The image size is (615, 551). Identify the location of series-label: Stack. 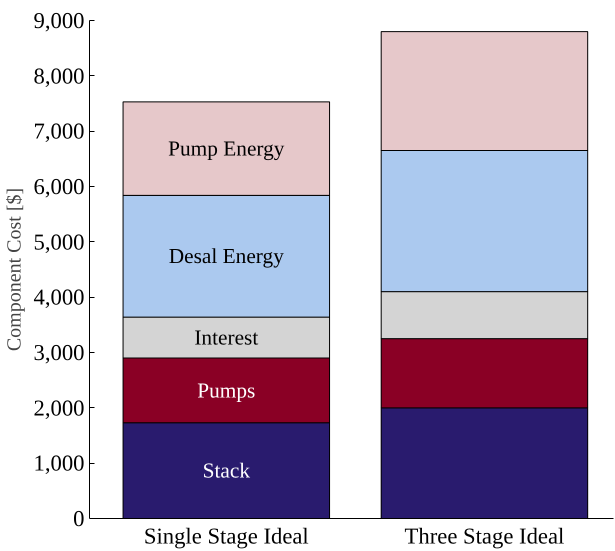
(226, 470).